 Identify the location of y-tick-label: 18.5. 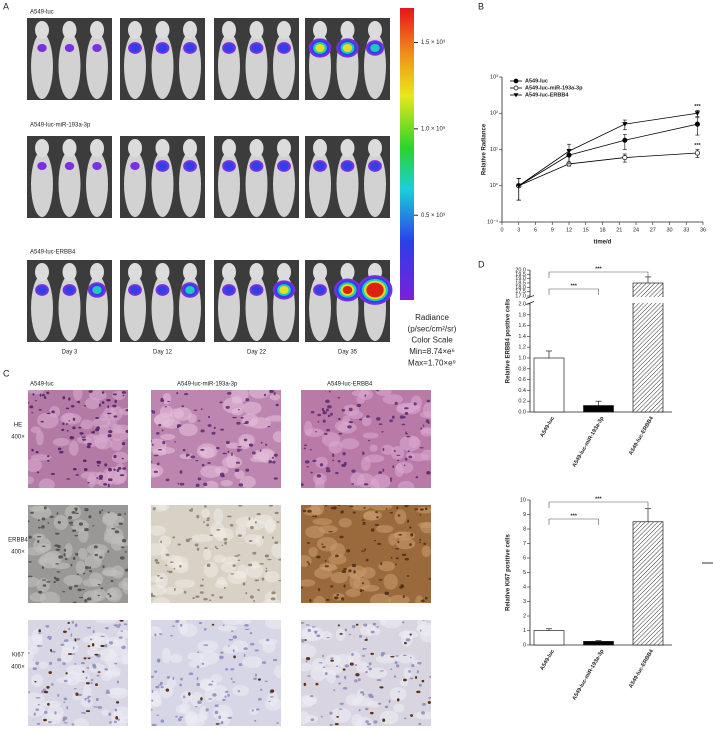
(520, 283).